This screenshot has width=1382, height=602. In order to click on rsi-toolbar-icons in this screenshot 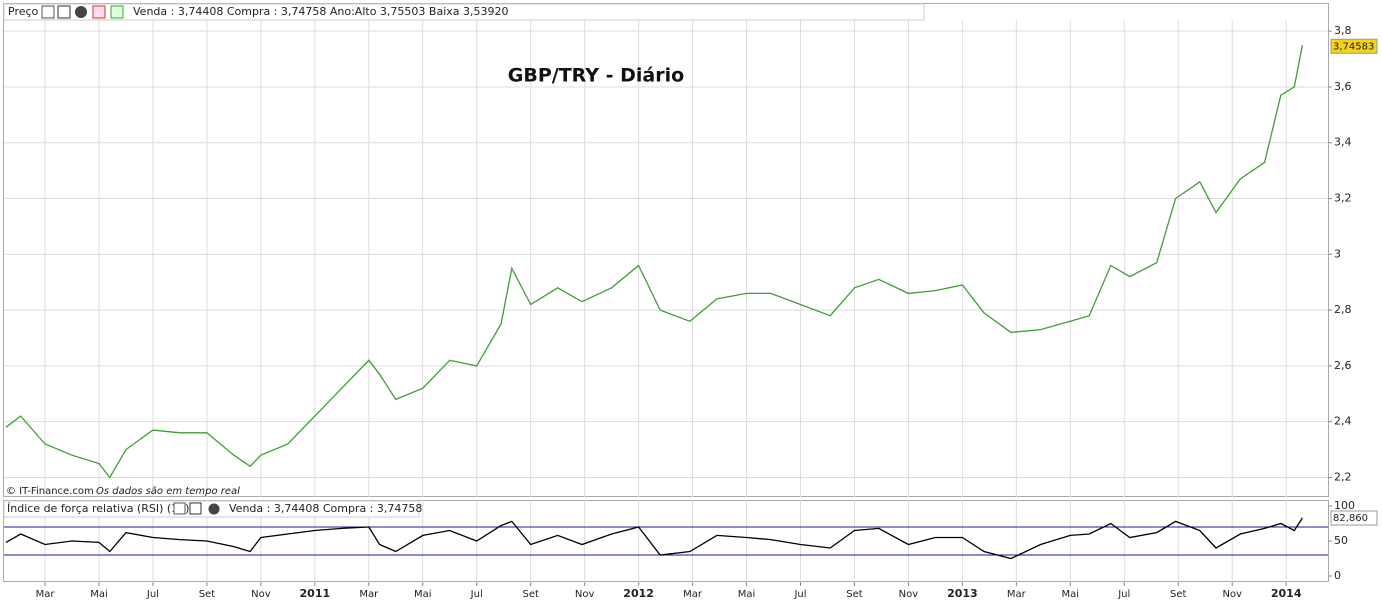, I will do `click(196, 508)`.